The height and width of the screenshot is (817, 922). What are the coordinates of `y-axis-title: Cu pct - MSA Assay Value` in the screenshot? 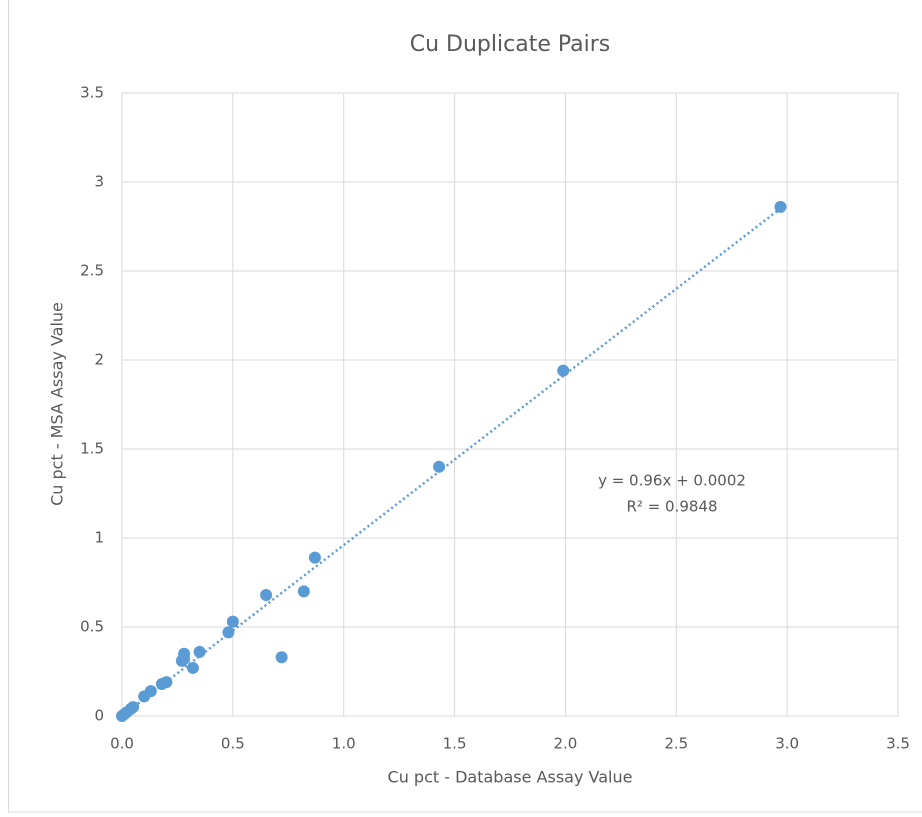 It's located at (57, 404).